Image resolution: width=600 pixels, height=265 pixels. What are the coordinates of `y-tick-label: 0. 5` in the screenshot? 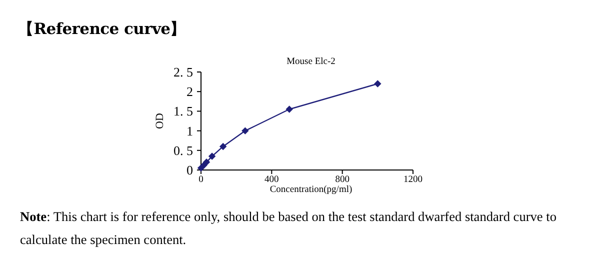 It's located at (183, 150).